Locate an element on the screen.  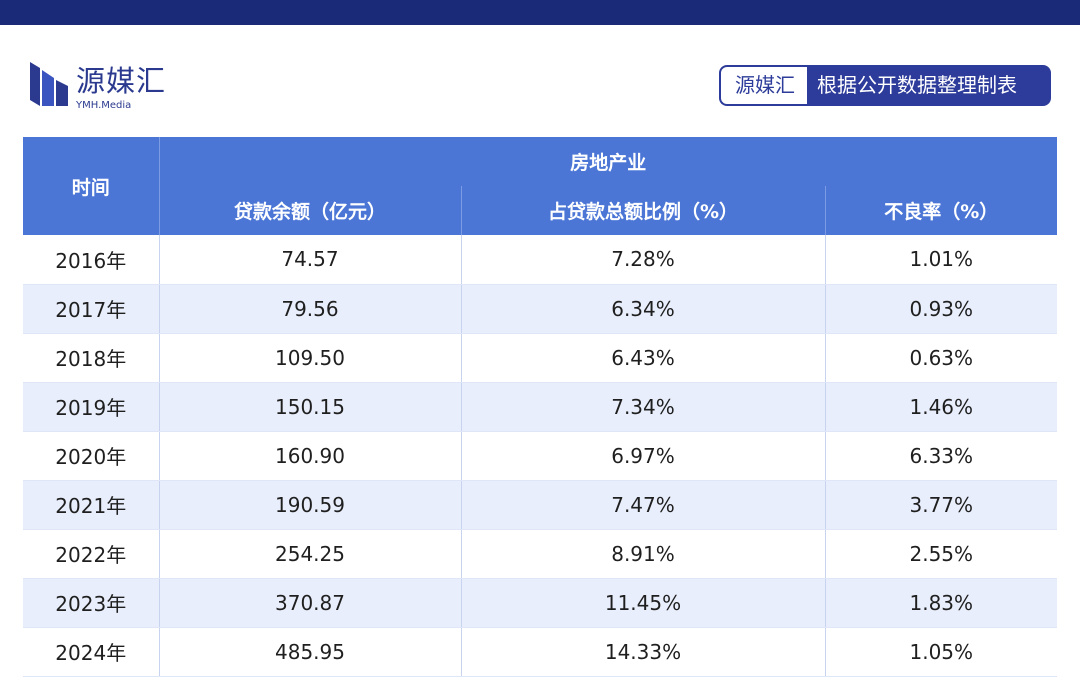
loan-share-cell: 6.43% is located at coordinates (643, 358).